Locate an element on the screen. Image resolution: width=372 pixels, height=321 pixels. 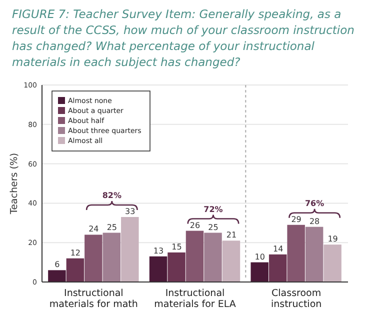
data-label: 26 is located at coordinates (195, 225).